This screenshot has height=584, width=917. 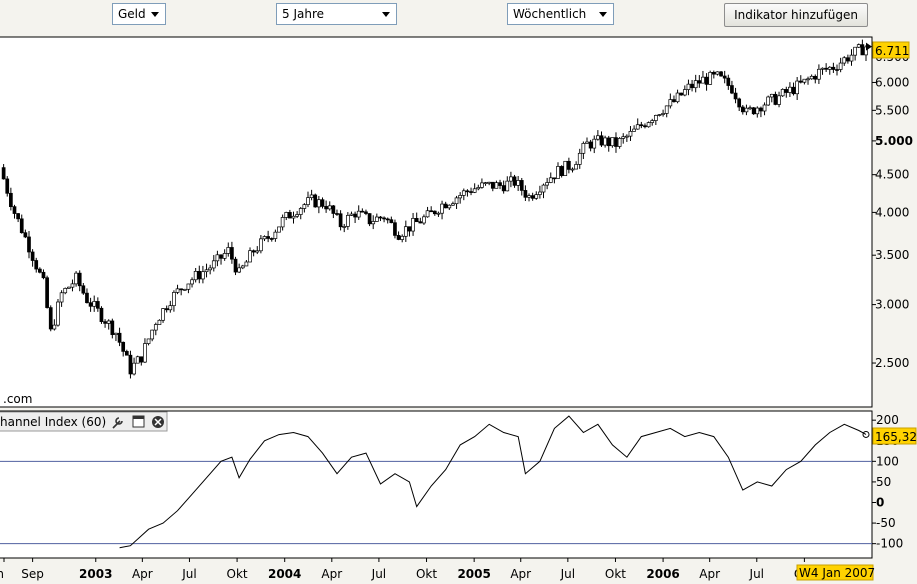 I want to click on wrench-icon, so click(x=117, y=423).